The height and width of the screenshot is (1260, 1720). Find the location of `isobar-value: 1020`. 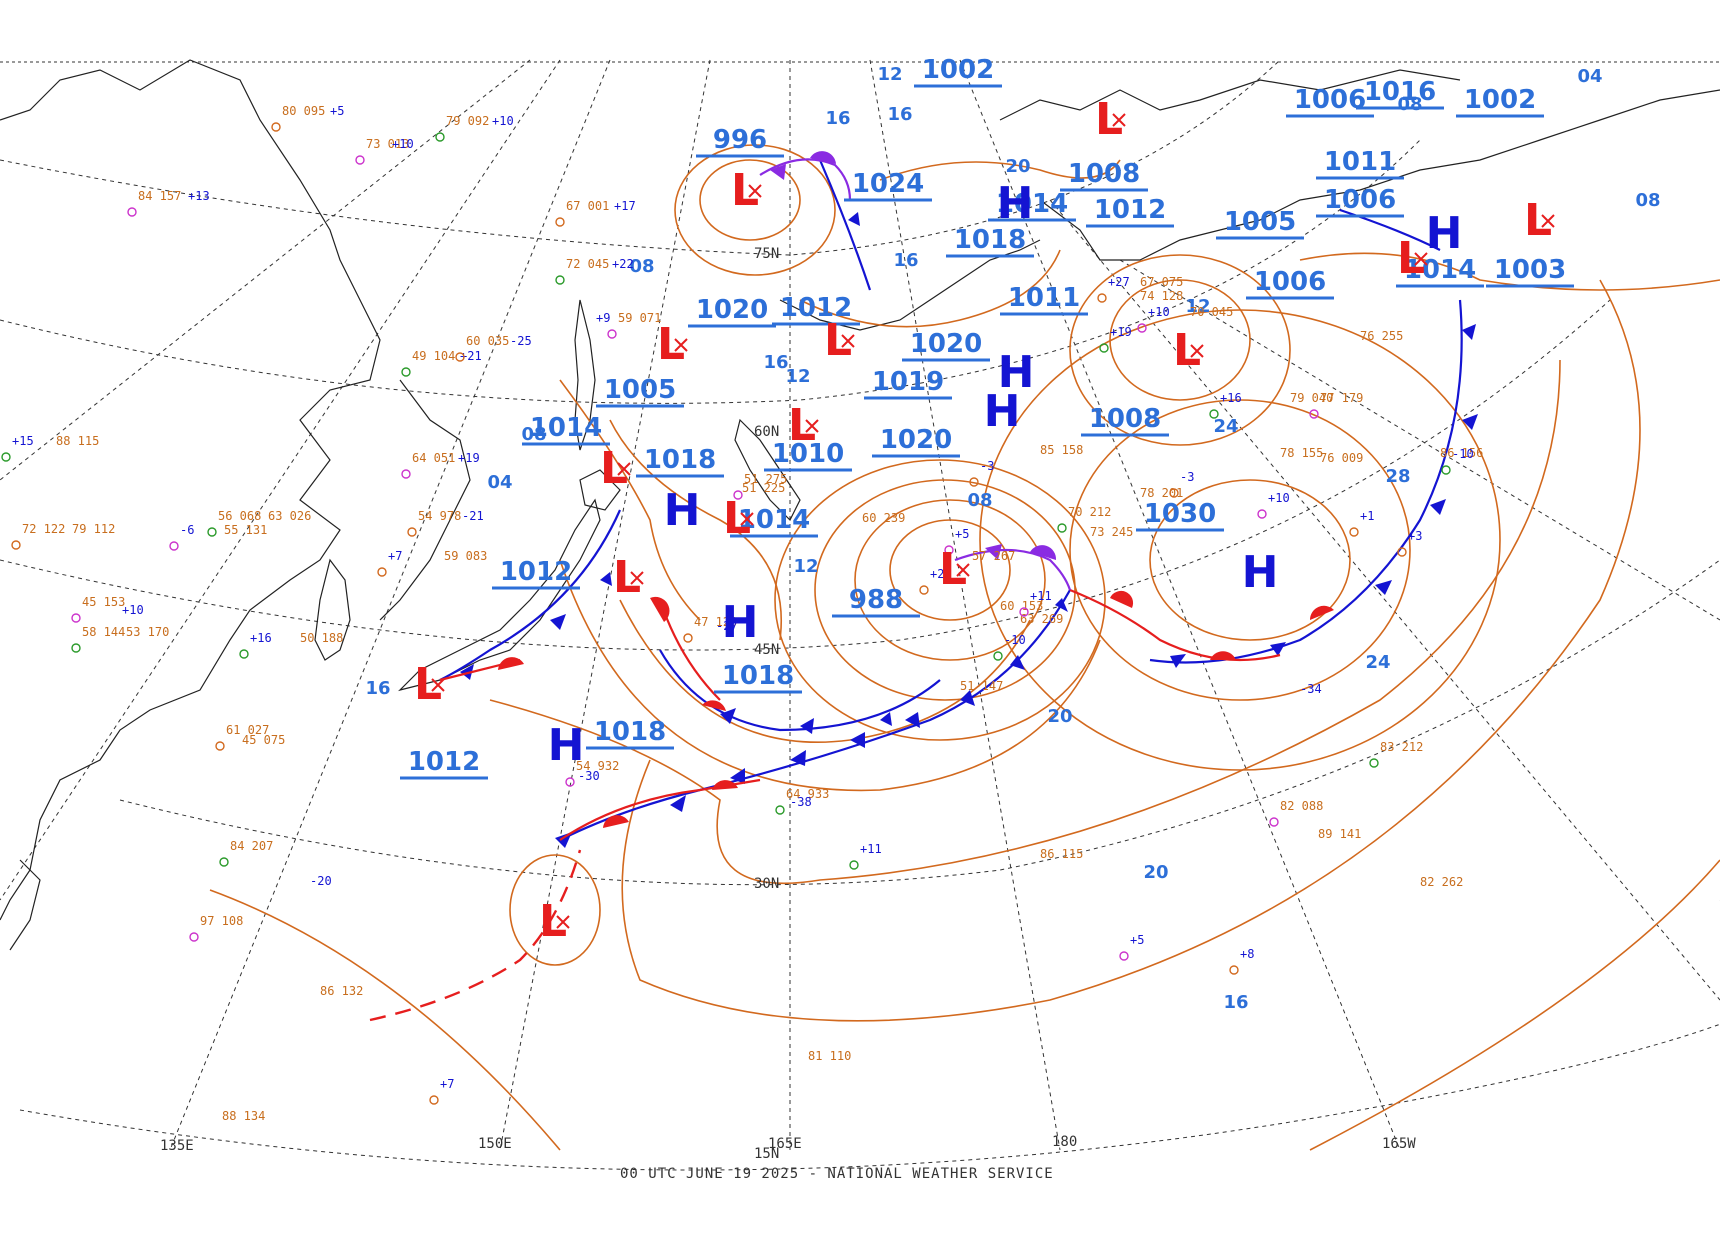

isobar-value: 1020 is located at coordinates (916, 440).